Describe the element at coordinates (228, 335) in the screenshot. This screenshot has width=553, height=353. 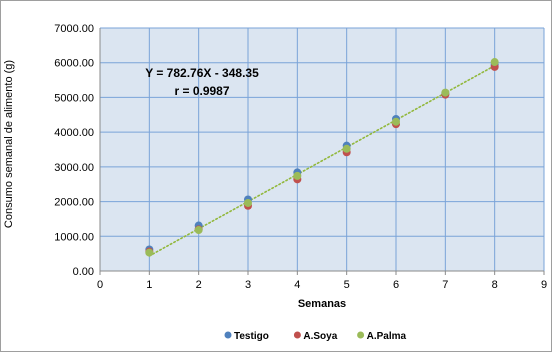
I see `legend-marker-testigo` at that location.